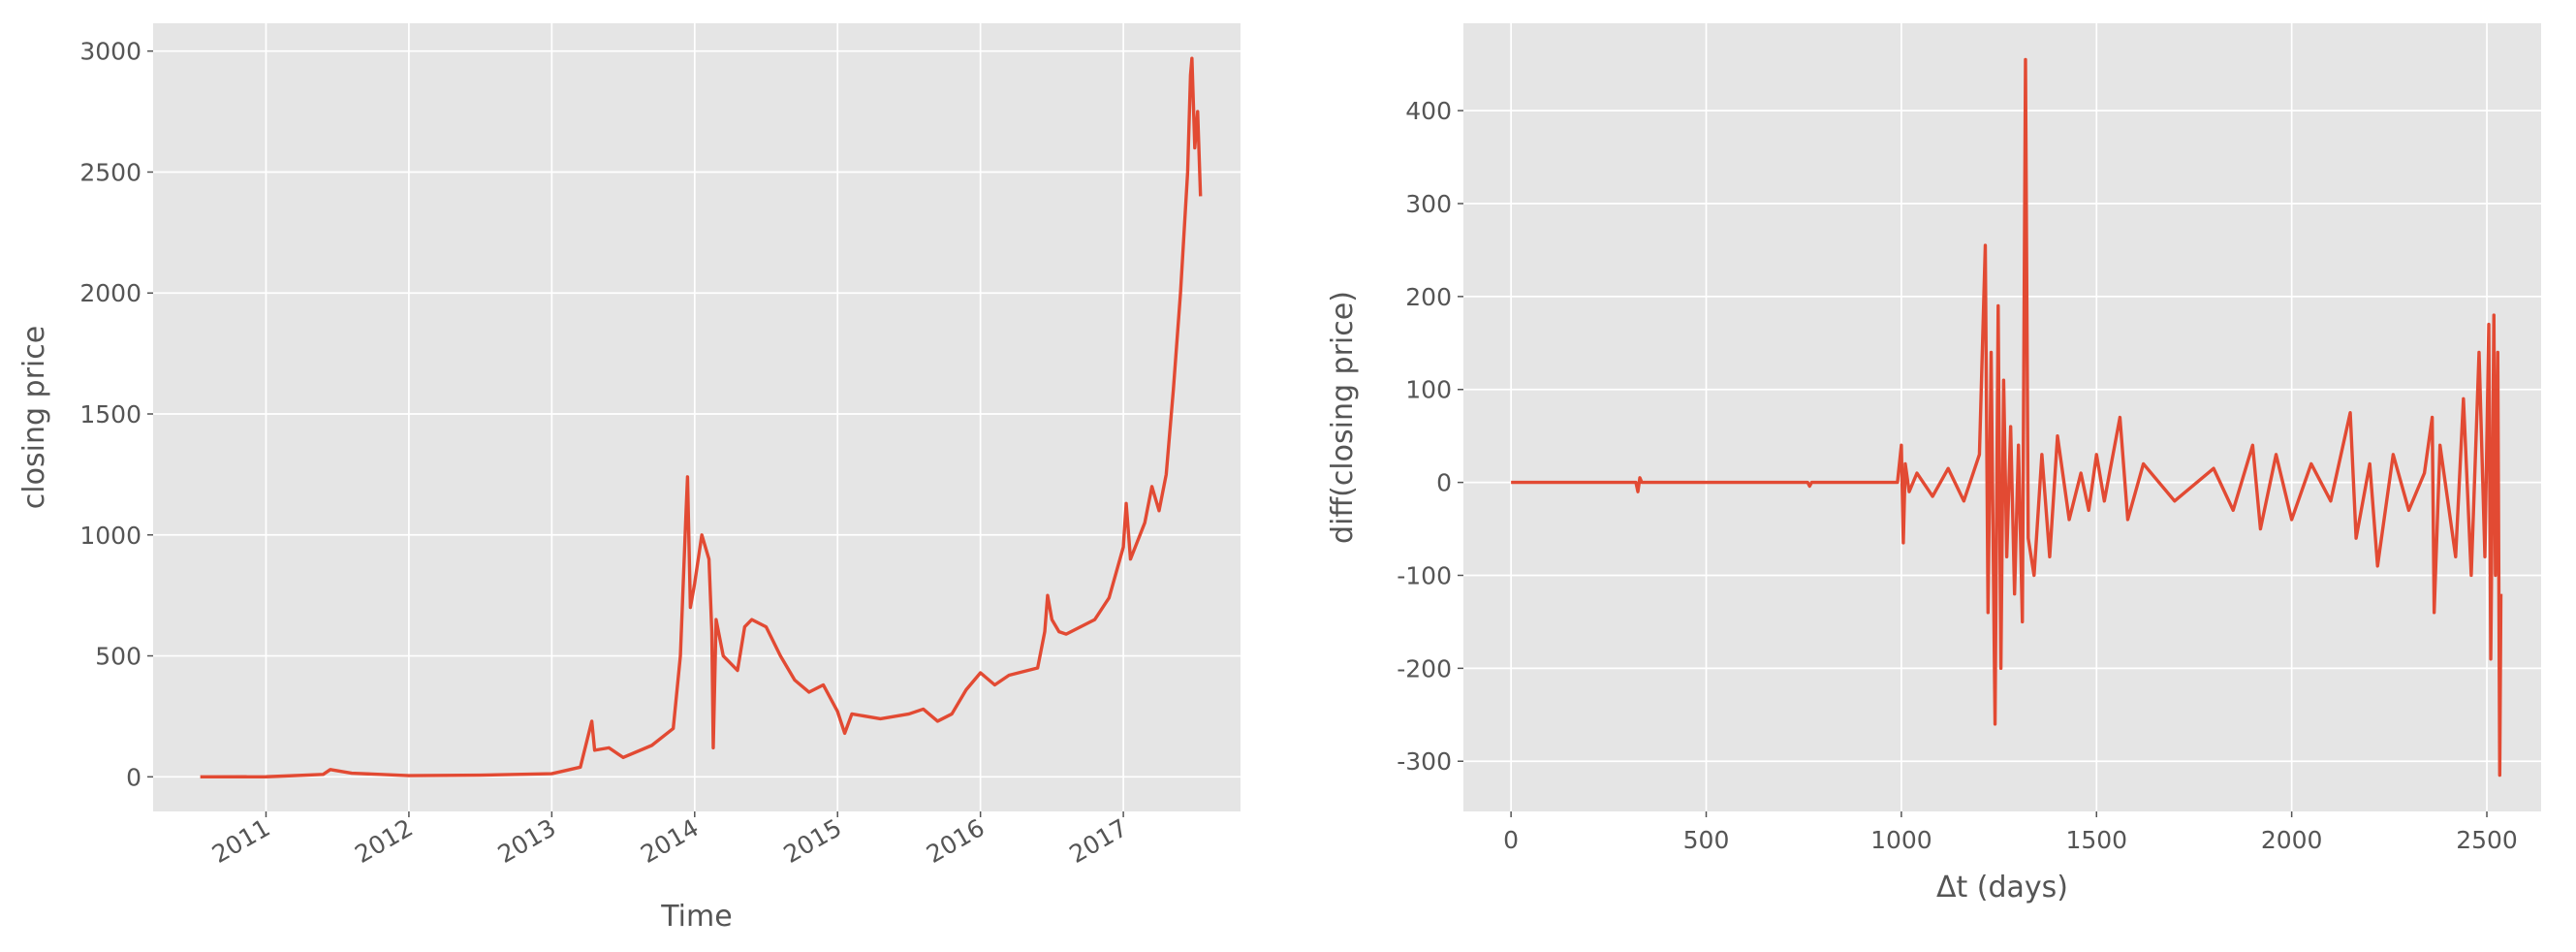  I want to click on x-tick-label: 2017, so click(1099, 841).